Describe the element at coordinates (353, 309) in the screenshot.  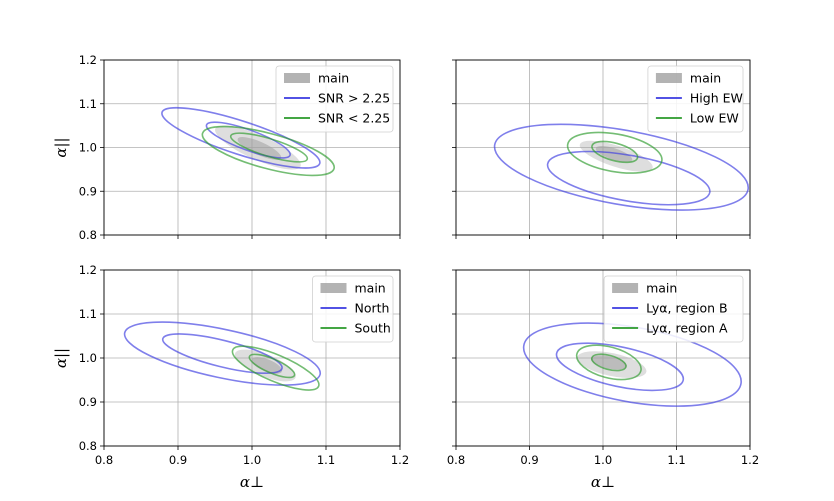
I see `legend: main North South` at that location.